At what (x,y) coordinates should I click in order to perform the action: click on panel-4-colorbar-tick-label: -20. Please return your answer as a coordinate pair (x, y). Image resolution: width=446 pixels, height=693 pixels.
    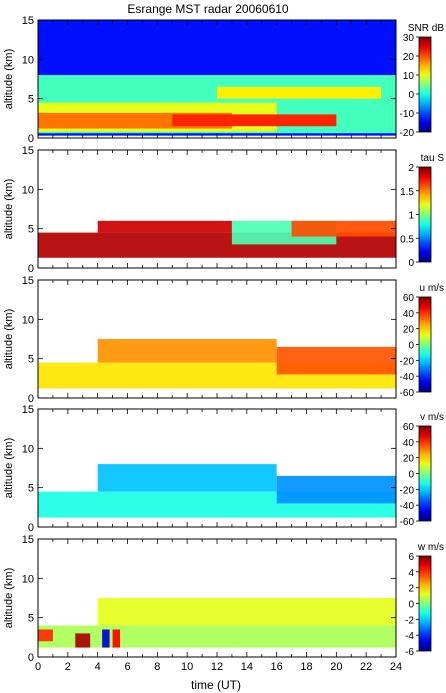
    Looking at the image, I should click on (407, 490).